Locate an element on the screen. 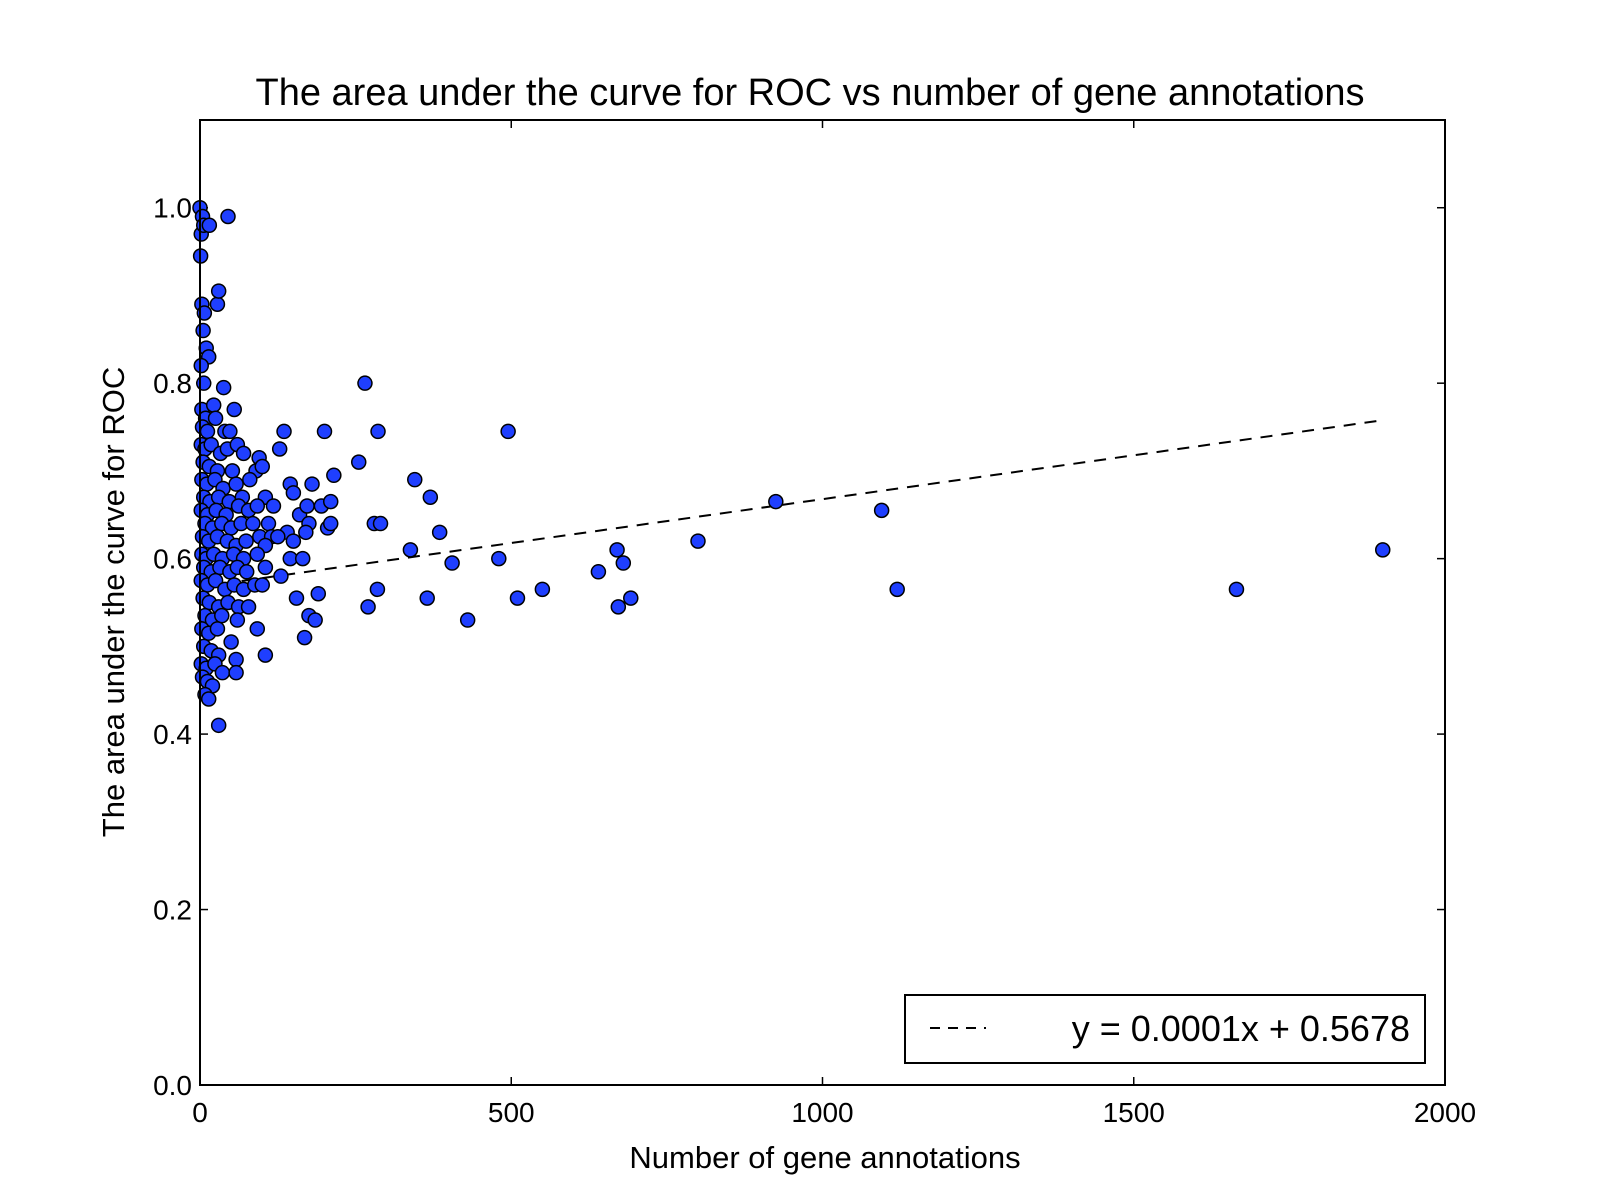  legend: y = 0.0001x + 0.5678 is located at coordinates (1165, 1029).